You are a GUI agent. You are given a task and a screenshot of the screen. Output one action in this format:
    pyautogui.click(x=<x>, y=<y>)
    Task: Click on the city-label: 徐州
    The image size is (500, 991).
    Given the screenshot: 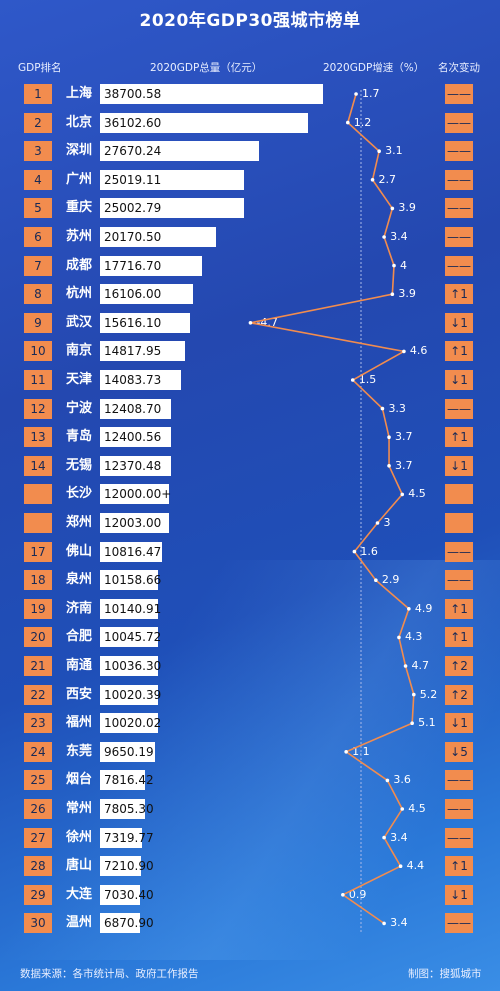 What is the action you would take?
    pyautogui.click(x=79, y=837)
    